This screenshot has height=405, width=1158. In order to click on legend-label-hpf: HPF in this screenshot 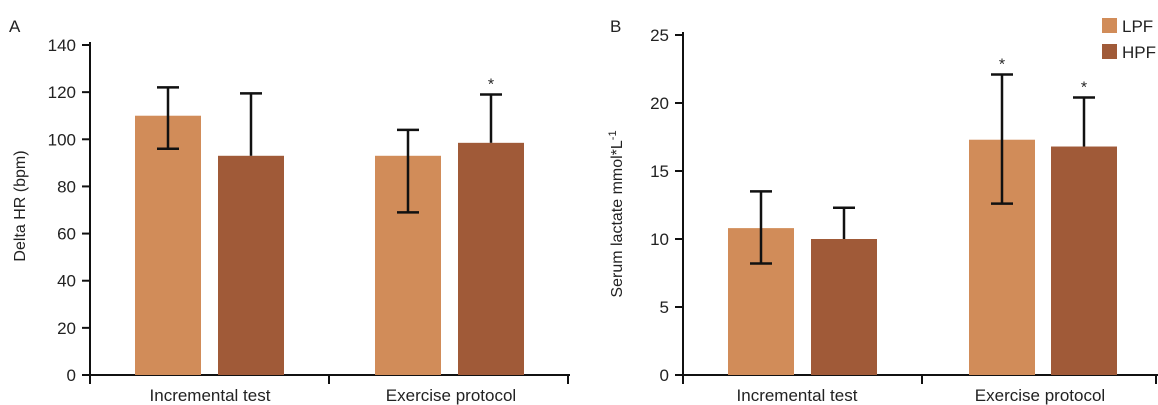, I will do `click(1139, 52)`.